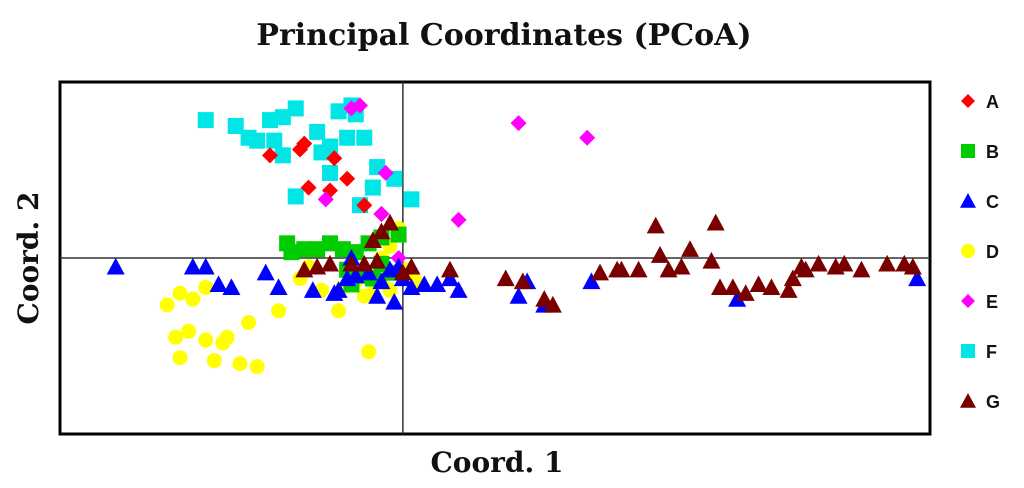  What do you see at coordinates (968, 351) in the screenshot?
I see `legend-marker-f` at bounding box center [968, 351].